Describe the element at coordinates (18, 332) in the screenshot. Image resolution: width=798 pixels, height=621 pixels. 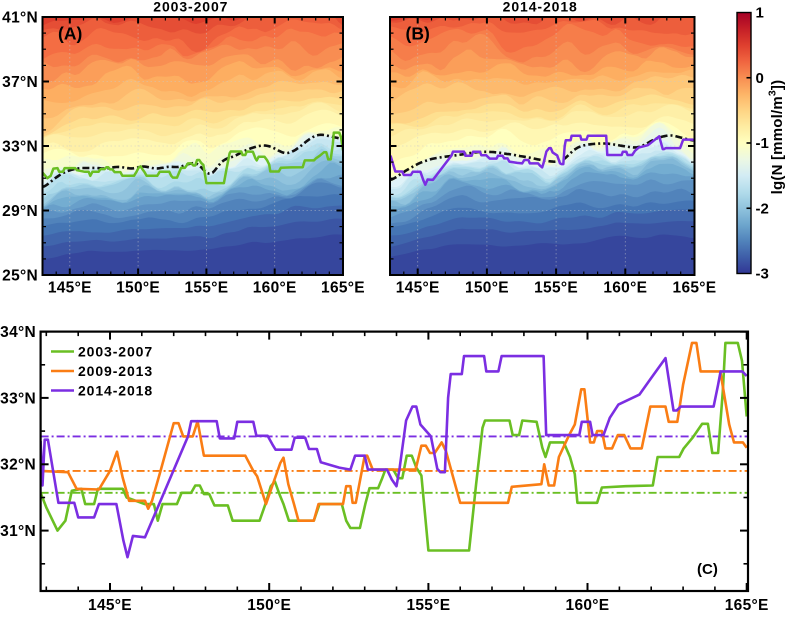
I see `svg-text: 34°N` at that location.